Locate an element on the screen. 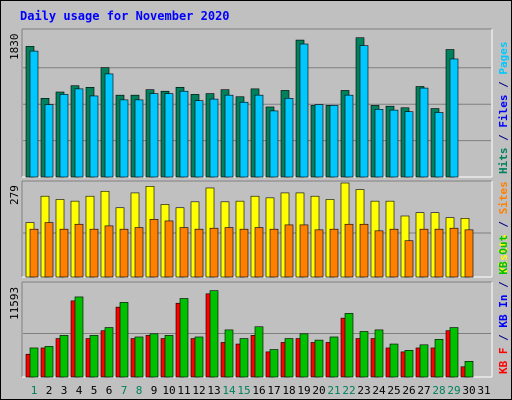 The height and width of the screenshot is (400, 512). day-label-9: 9 is located at coordinates (154, 390).